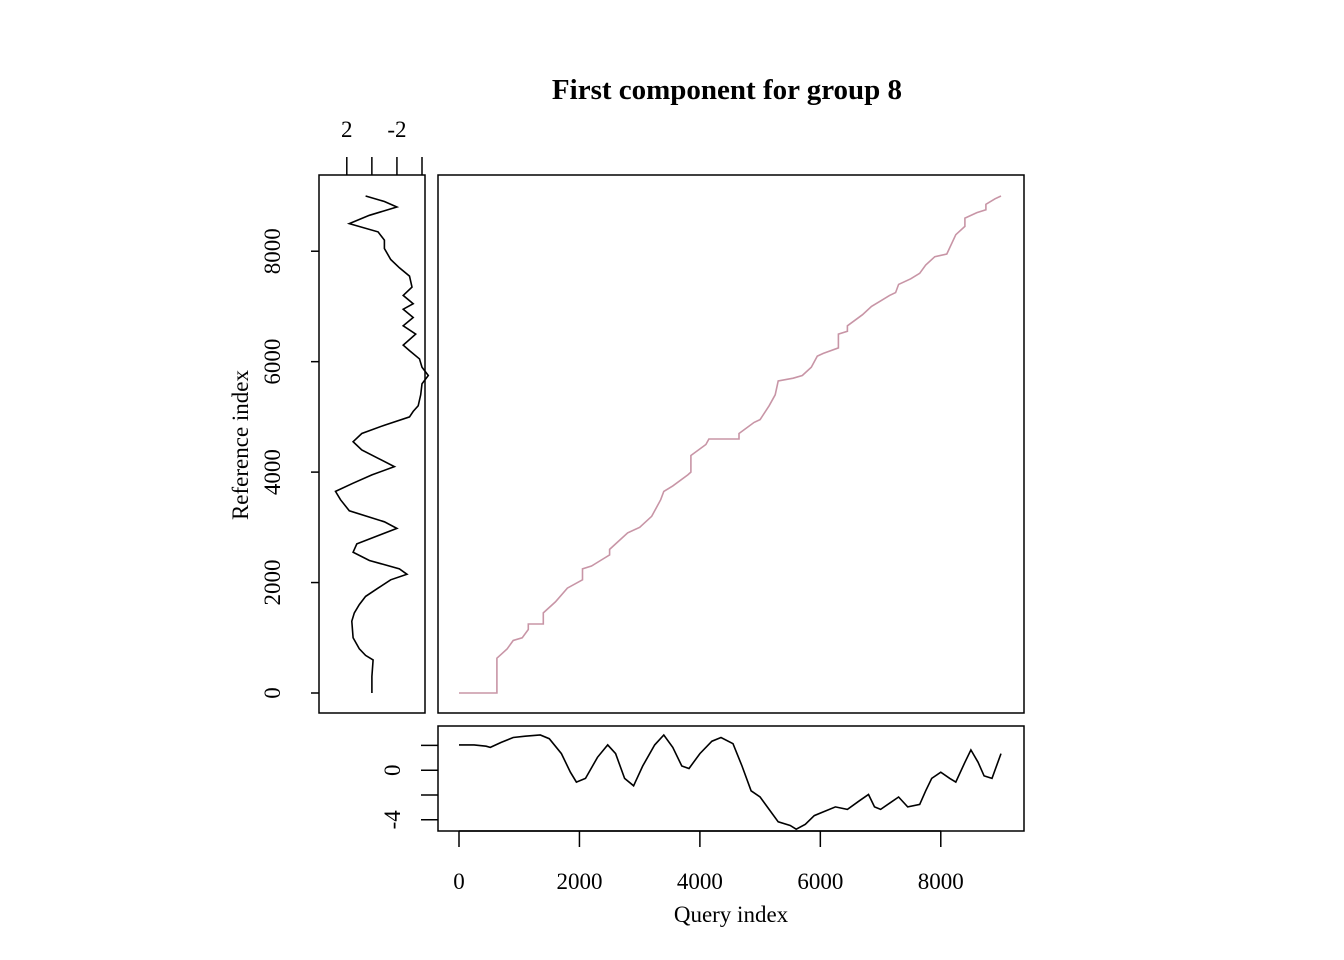  I want to click on reference-y-axis: 0 2000 4000 6000 8000, so click(289, 463).